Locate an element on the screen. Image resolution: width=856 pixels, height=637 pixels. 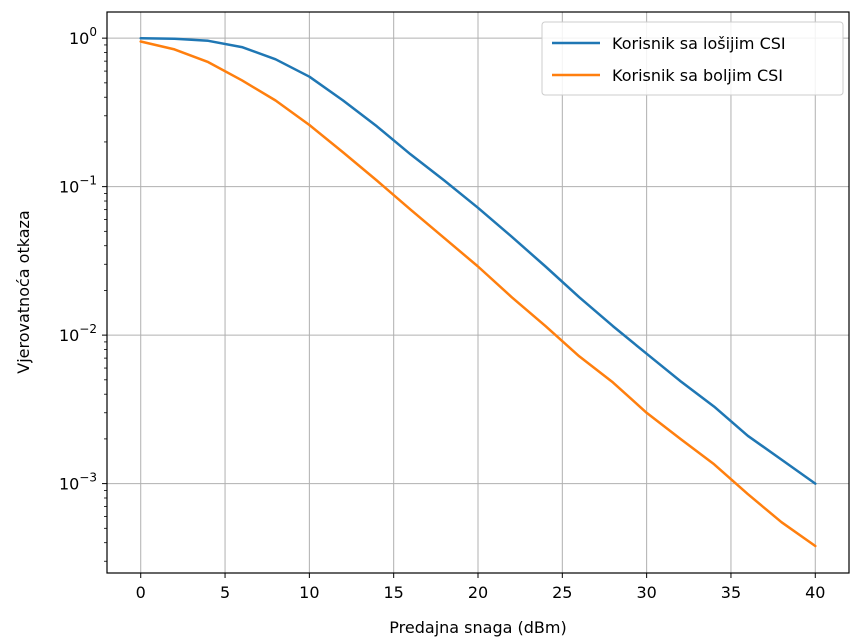
y-tick-label: 10⁻² is located at coordinates (78, 333).